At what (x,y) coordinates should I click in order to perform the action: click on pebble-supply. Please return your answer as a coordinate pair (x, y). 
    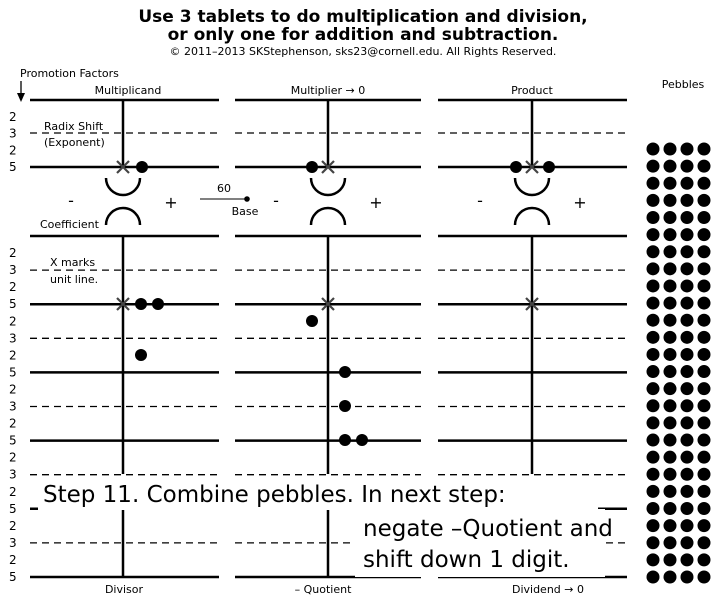
    Looking at the image, I should click on (678, 363).